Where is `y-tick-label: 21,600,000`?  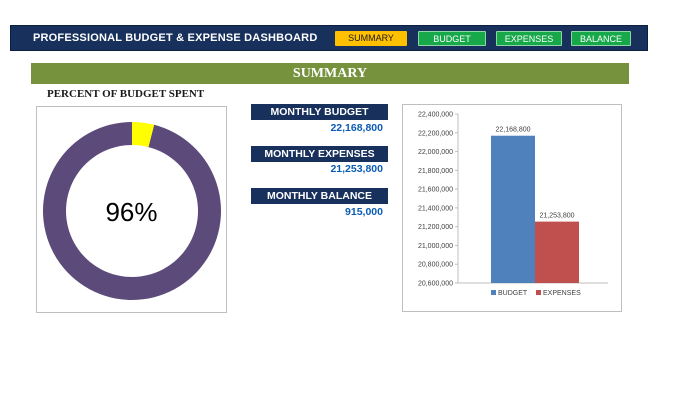 y-tick-label: 21,600,000 is located at coordinates (435, 190).